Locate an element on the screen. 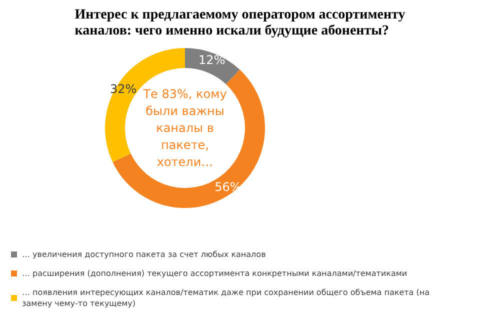 The height and width of the screenshot is (320, 480). chart-title: Интерес к предлагаемому оператором ассортименту каналов: чего именно искали будущие абоненты? is located at coordinates (240, 23).